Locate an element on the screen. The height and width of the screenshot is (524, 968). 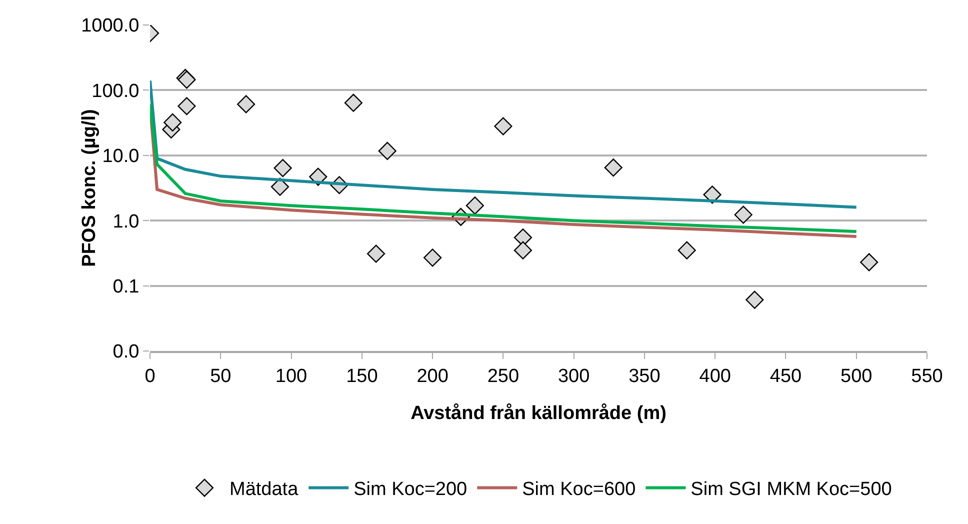
y-tick-label: 100.0 is located at coordinates (116, 91).